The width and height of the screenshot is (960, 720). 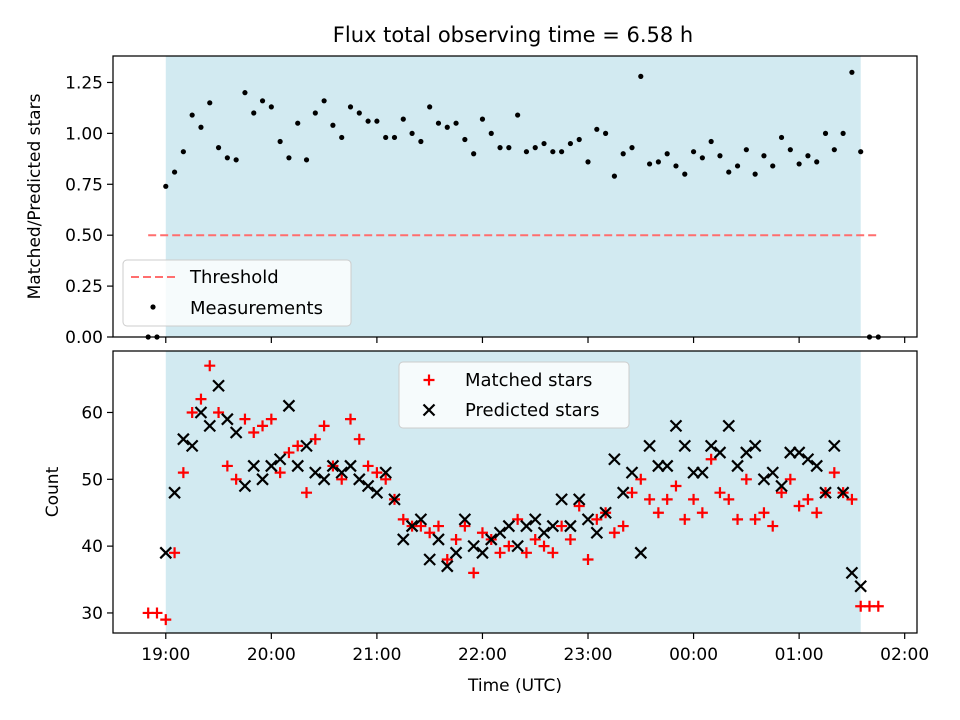 I want to click on bottom-panel-y-axis-label: Count, so click(x=53, y=491).